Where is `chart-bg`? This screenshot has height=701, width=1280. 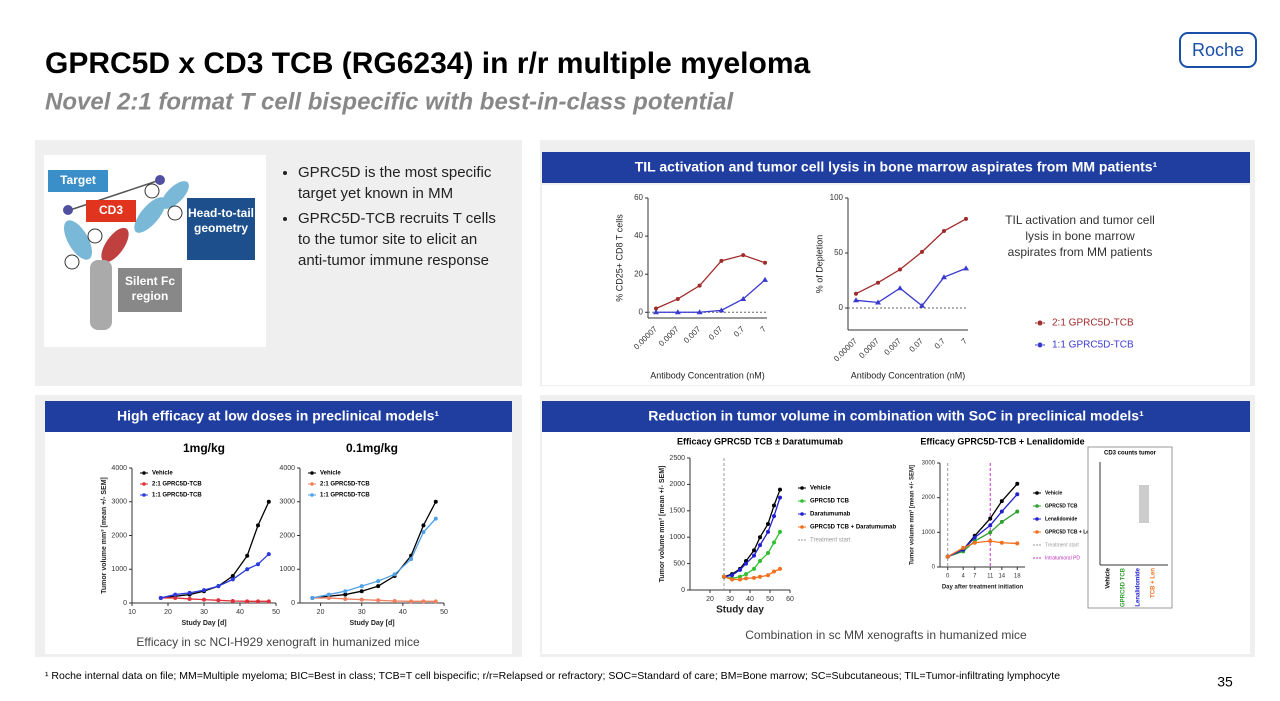
chart-bg is located at coordinates (278, 543).